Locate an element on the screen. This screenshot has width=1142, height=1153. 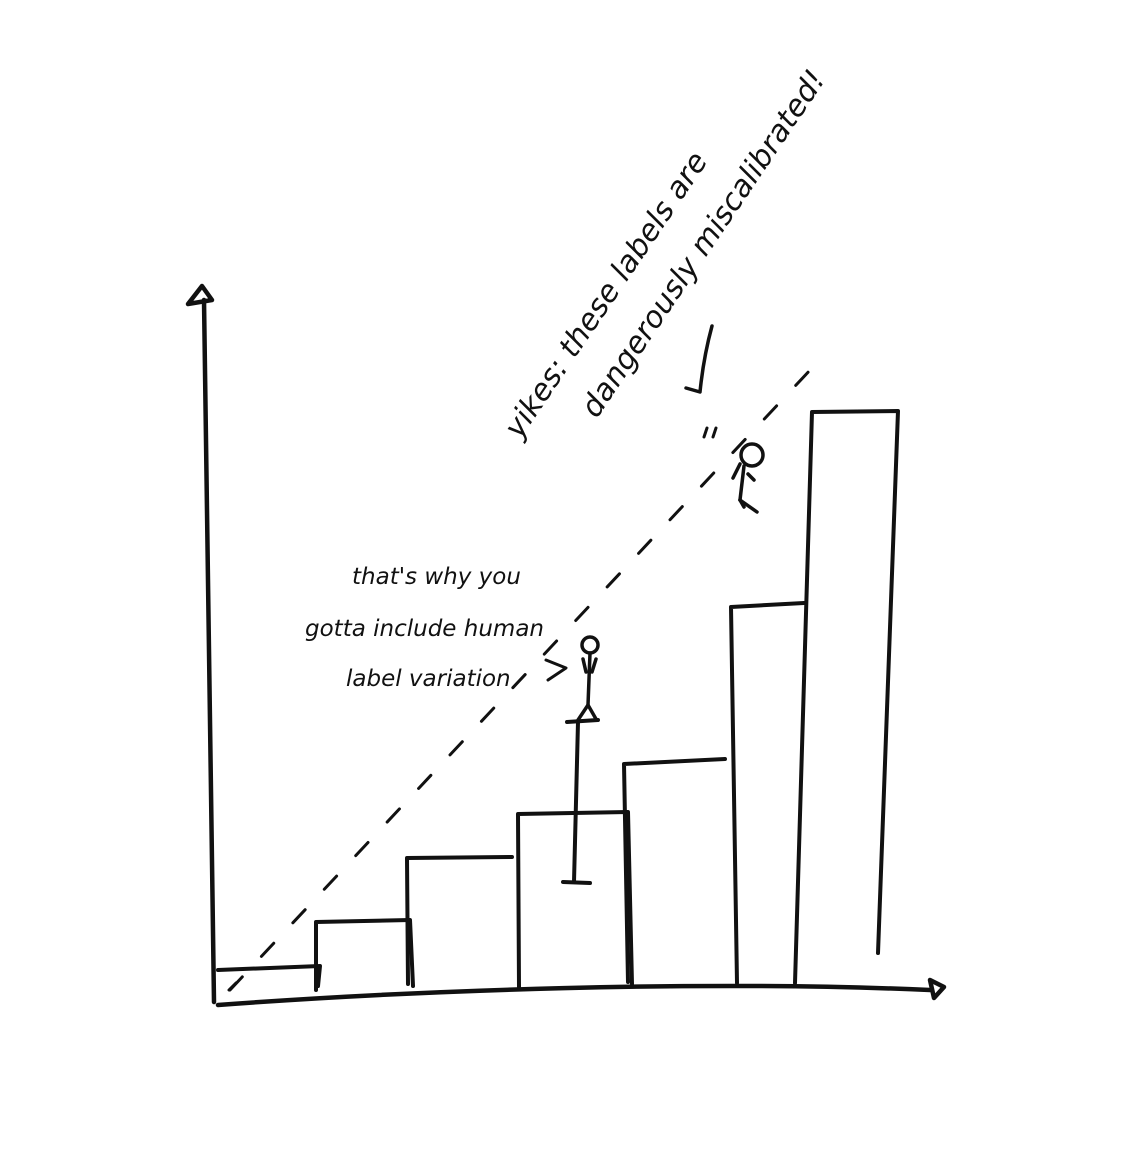
error-bar is located at coordinates (580, 801).